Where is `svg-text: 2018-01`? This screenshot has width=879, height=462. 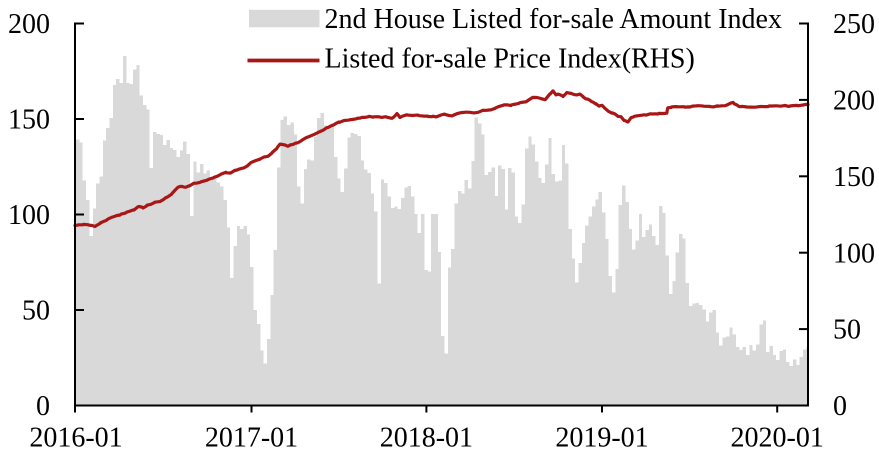
svg-text: 2018-01 is located at coordinates (426, 438).